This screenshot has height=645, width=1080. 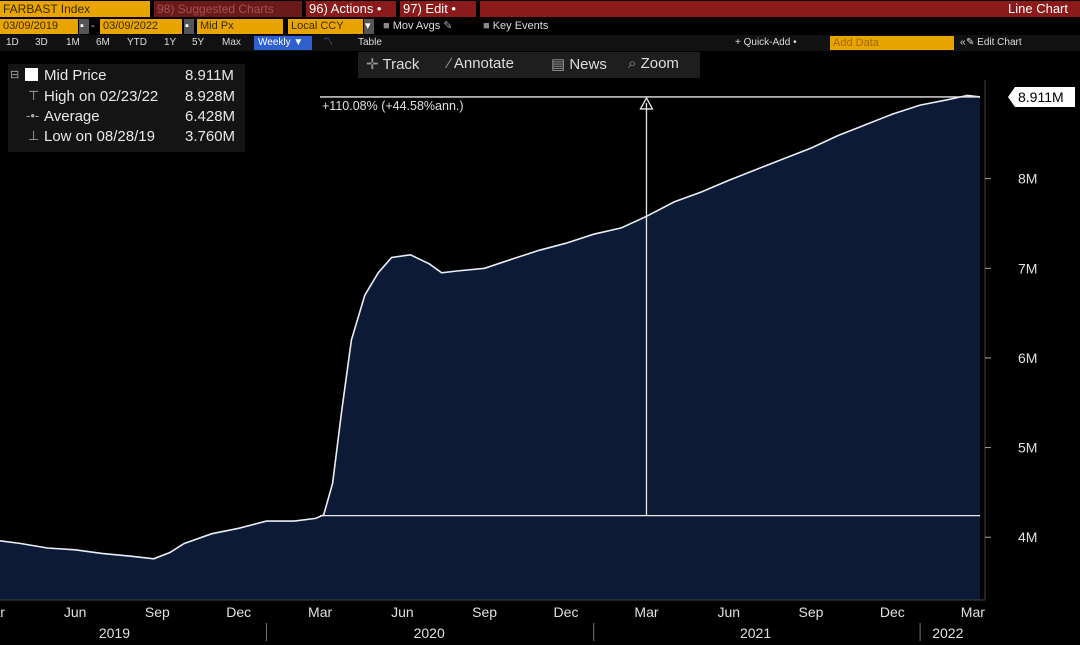 I want to click on y-tick-label: 6M, so click(x=1027, y=358).